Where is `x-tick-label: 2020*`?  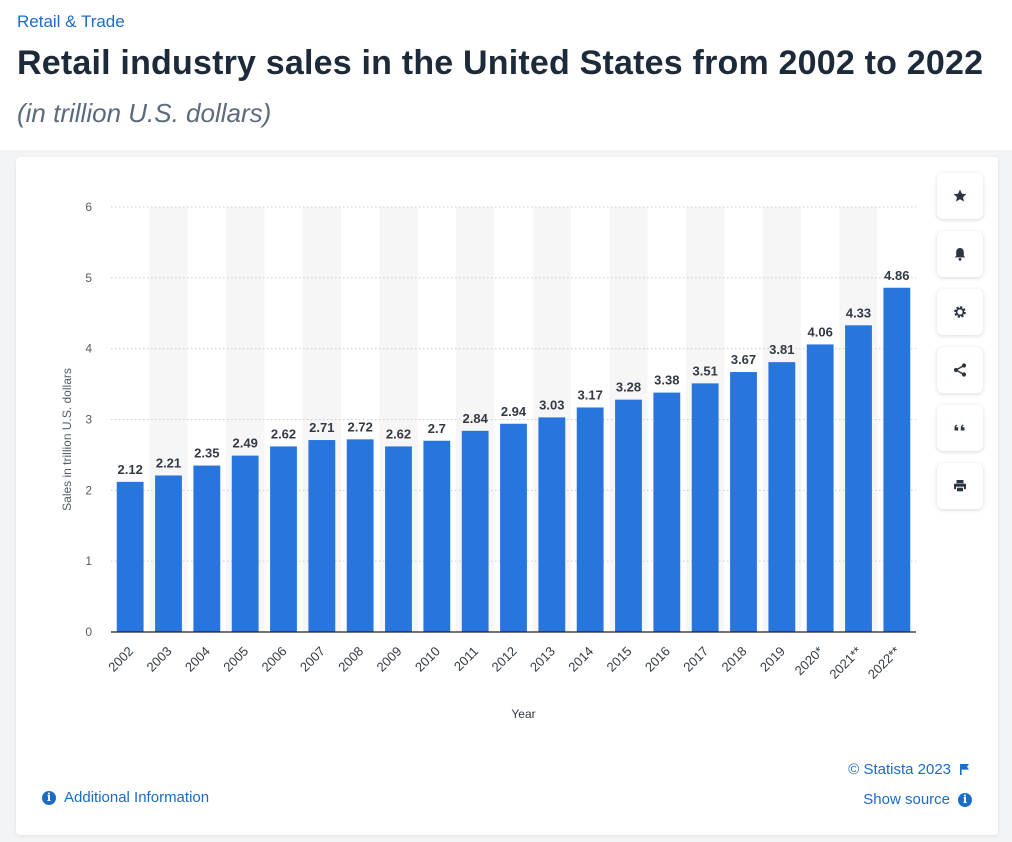 x-tick-label: 2020* is located at coordinates (809, 661).